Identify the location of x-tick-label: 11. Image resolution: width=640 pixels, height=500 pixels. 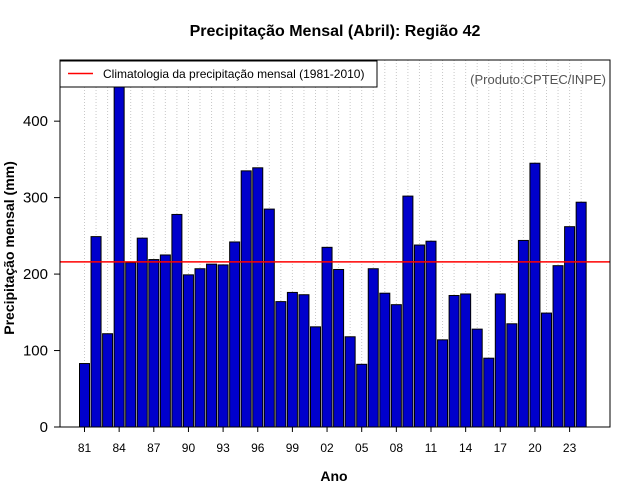
(431, 448).